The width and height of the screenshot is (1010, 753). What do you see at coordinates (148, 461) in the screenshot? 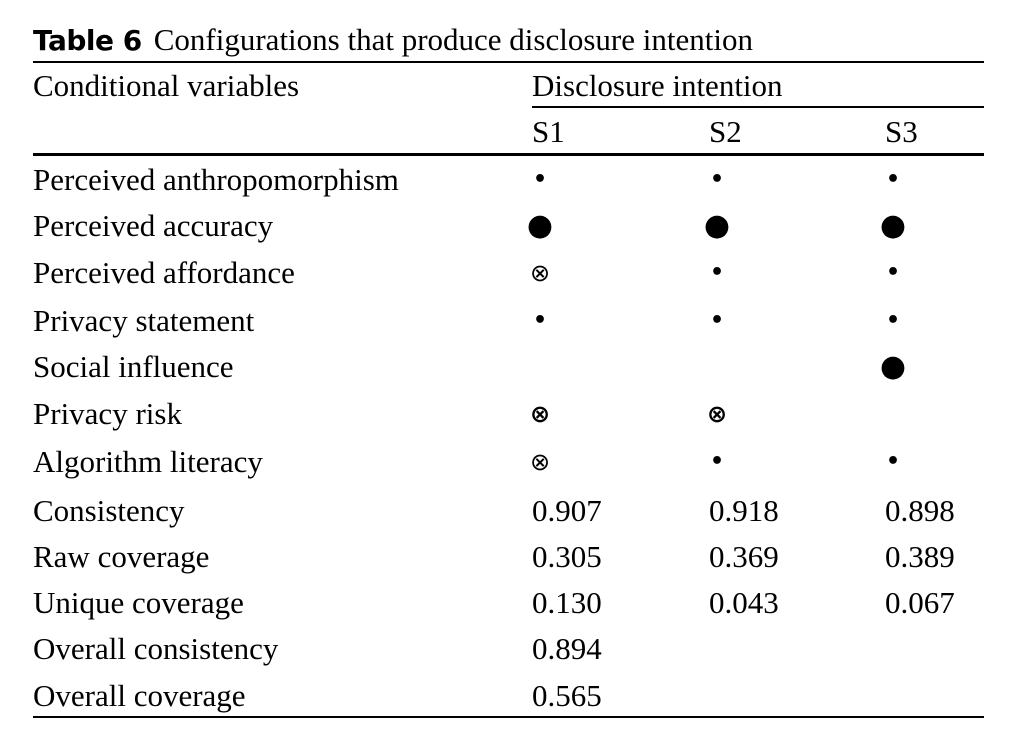
I see `row-label: Algorithm literacy` at bounding box center [148, 461].